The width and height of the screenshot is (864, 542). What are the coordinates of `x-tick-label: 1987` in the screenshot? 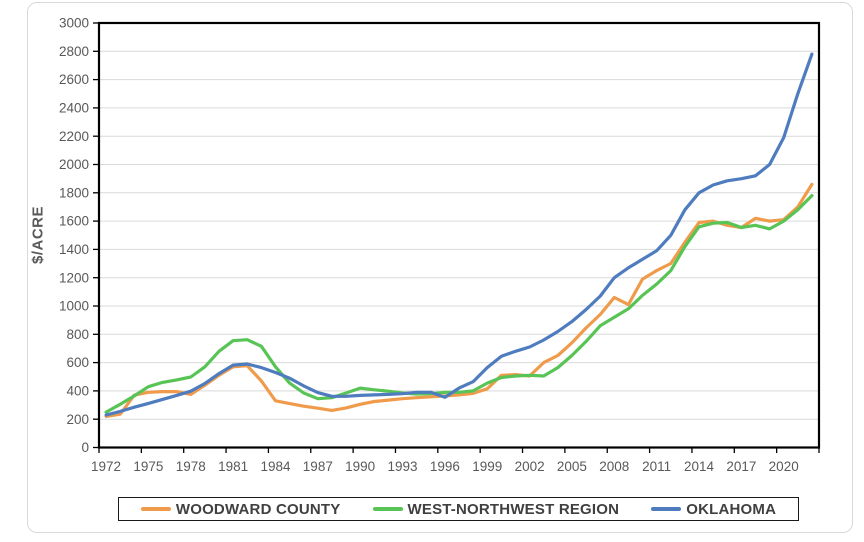 It's located at (318, 466).